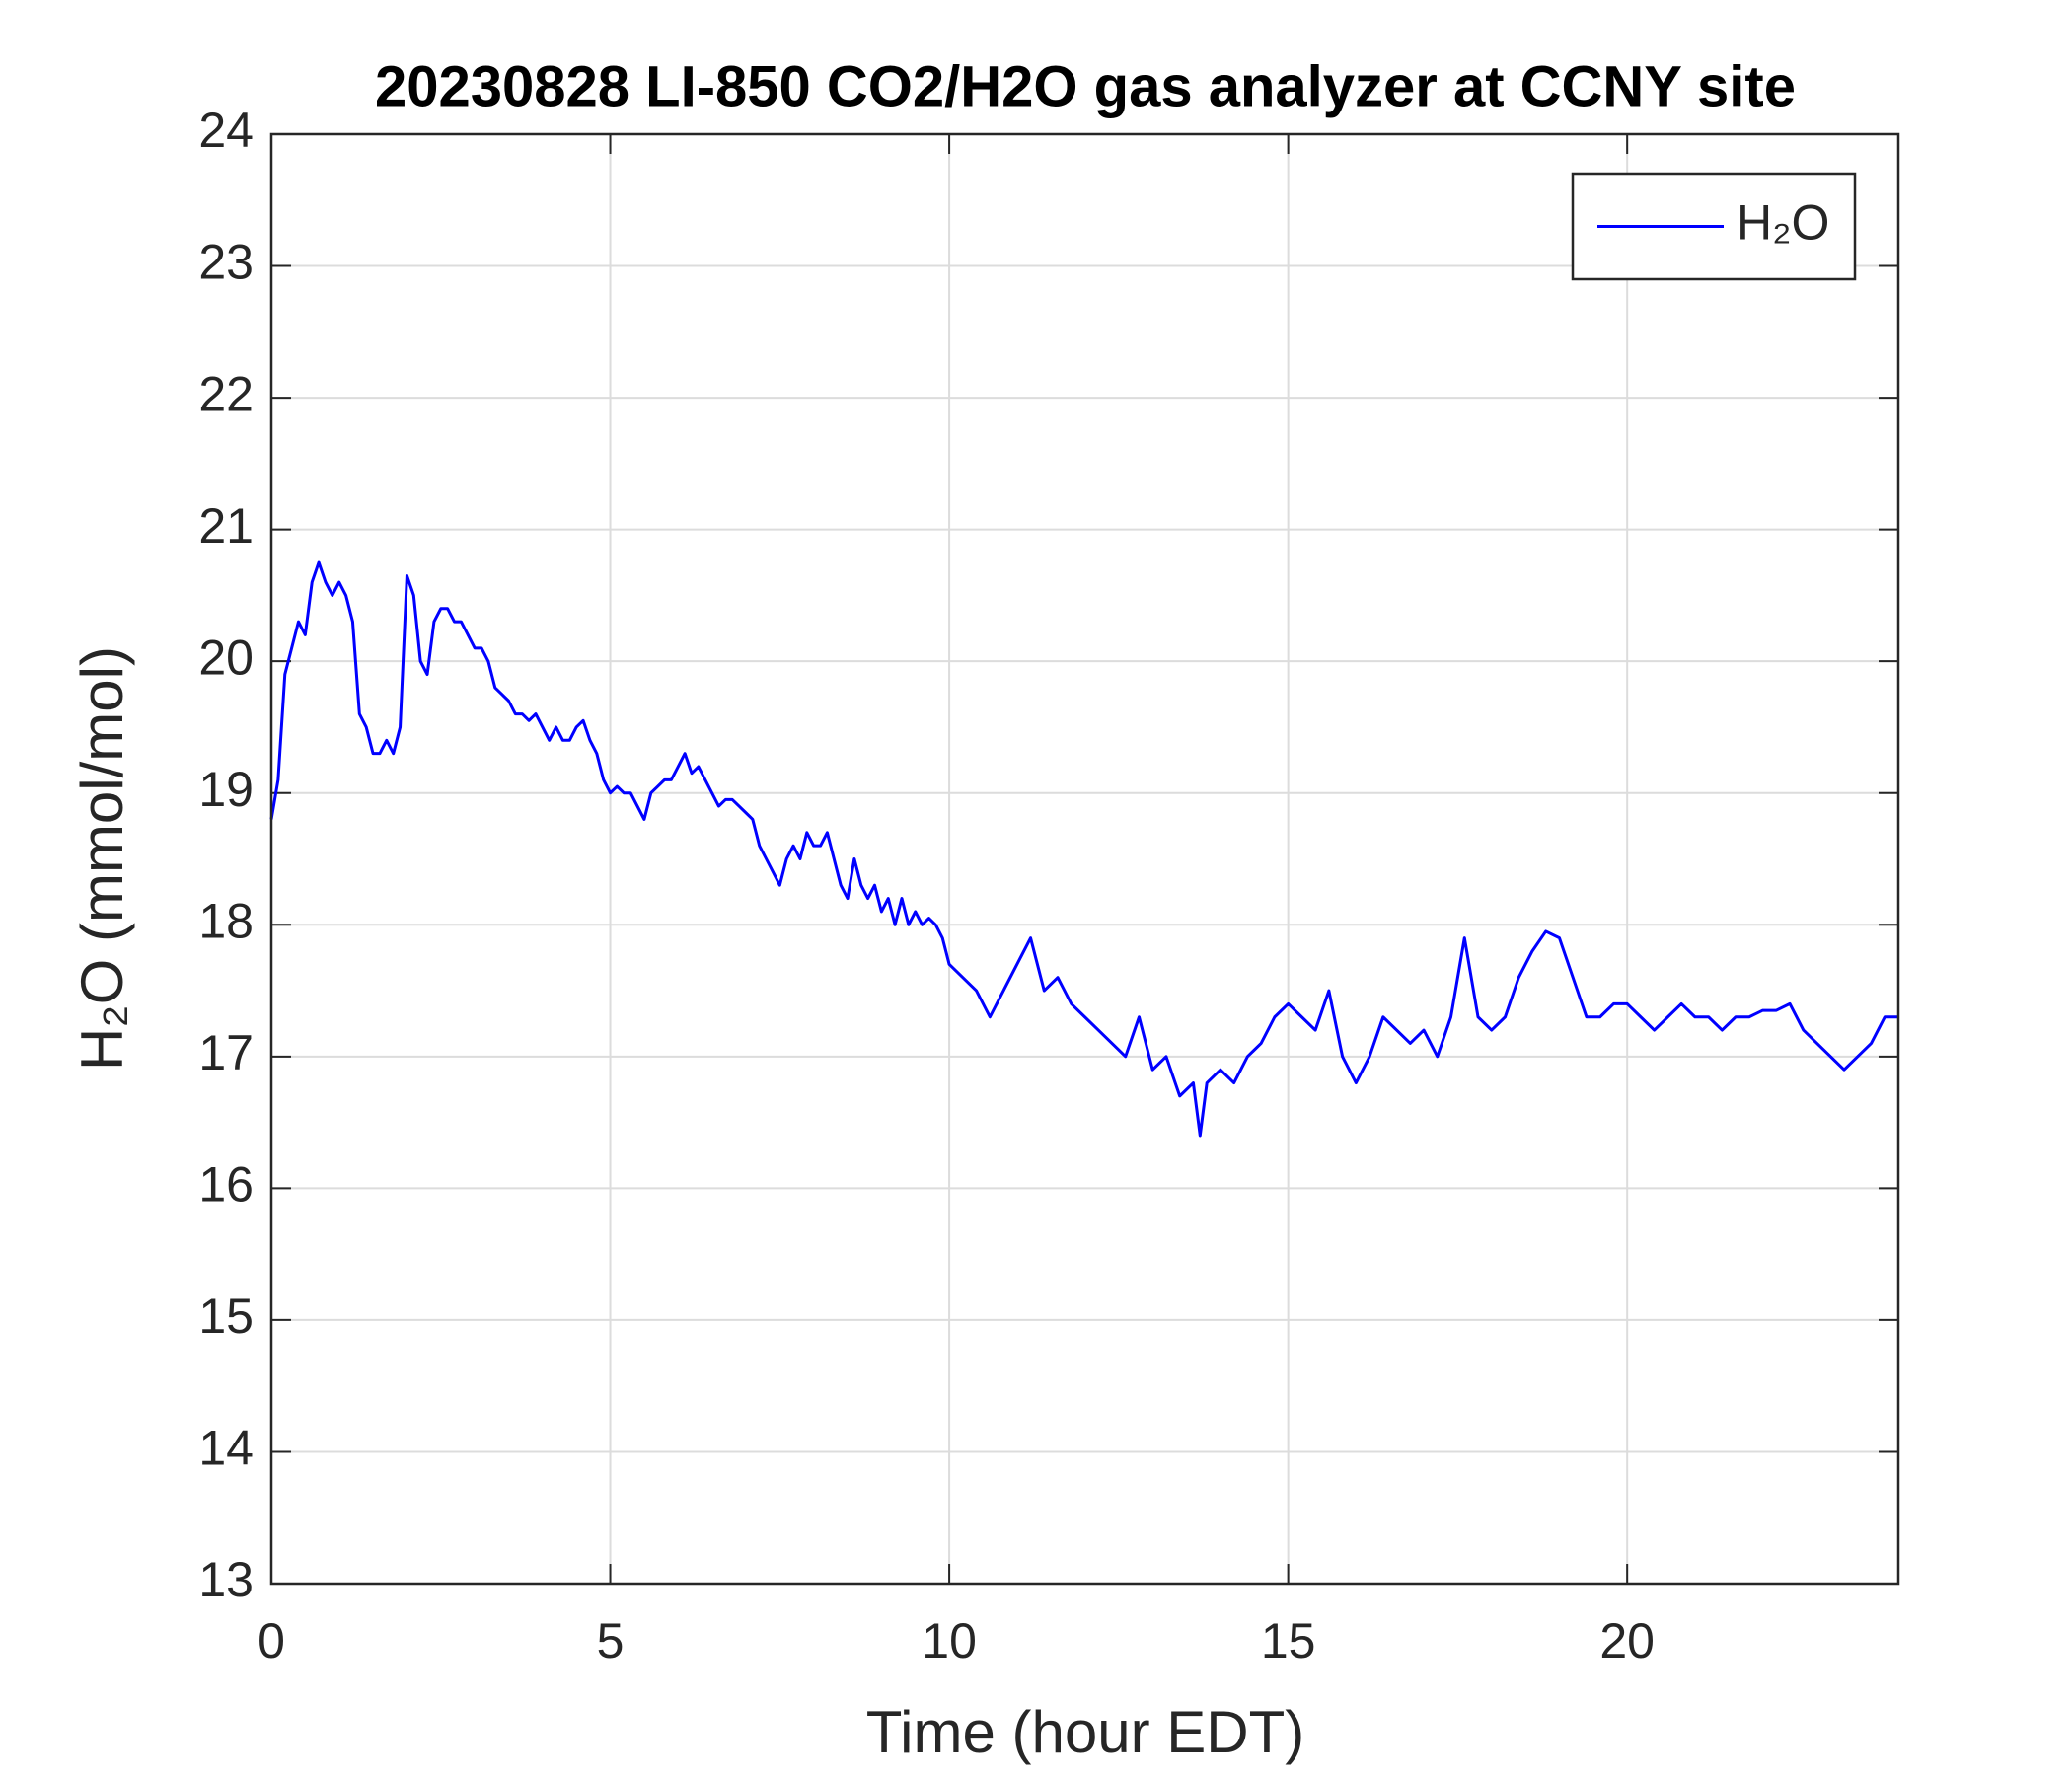 This screenshot has height=1776, width=2072. Describe the element at coordinates (226, 921) in the screenshot. I see `y-tick-label: 18` at that location.